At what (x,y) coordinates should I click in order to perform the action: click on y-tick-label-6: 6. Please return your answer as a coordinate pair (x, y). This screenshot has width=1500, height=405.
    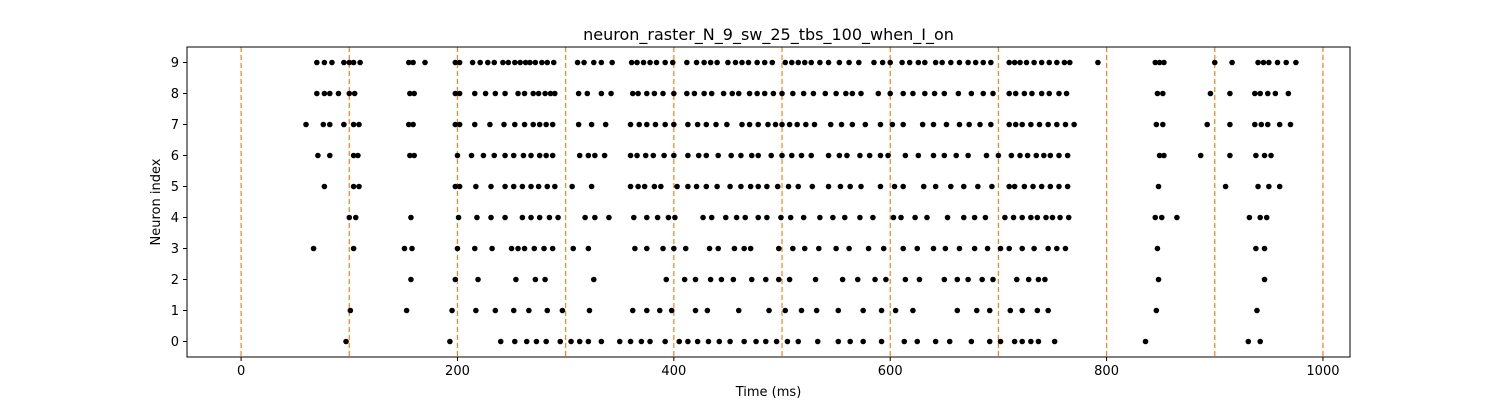
    Looking at the image, I should click on (175, 156).